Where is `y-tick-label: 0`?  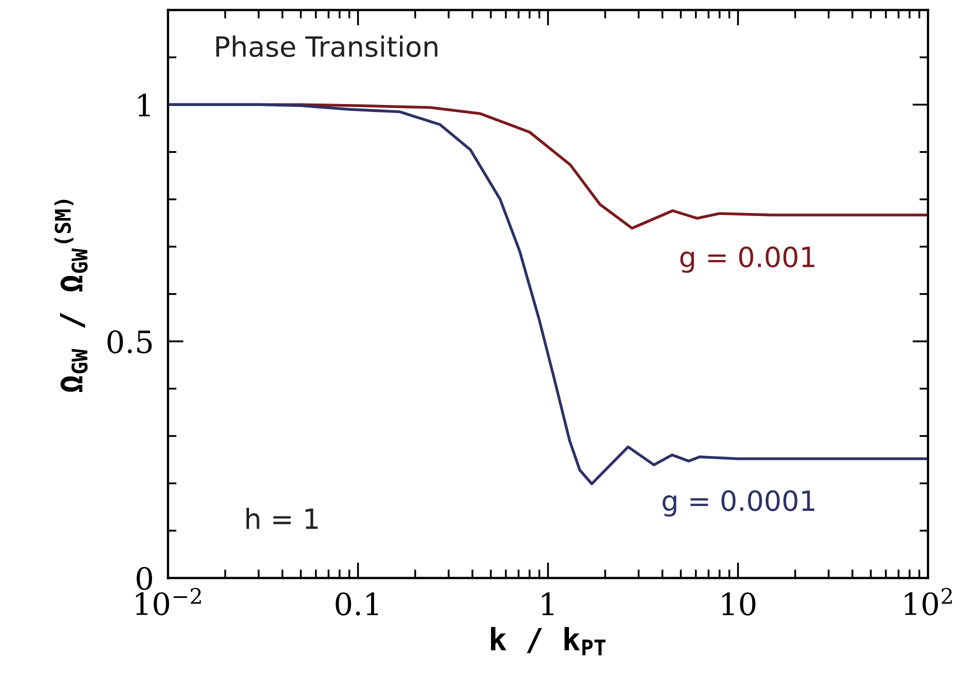
y-tick-label: 0 is located at coordinates (144, 578).